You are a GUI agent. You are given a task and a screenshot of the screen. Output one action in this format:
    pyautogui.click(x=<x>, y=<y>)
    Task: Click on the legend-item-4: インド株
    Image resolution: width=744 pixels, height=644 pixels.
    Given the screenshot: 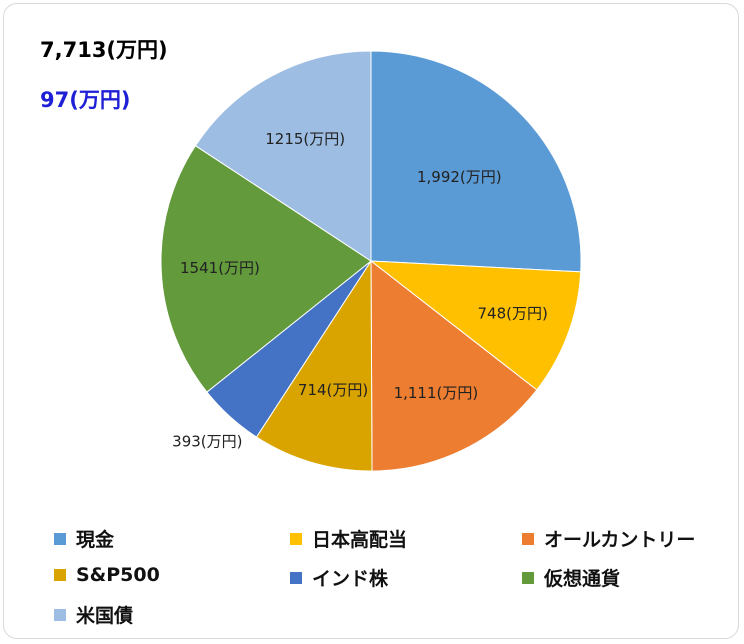 What is the action you would take?
    pyautogui.click(x=339, y=577)
    